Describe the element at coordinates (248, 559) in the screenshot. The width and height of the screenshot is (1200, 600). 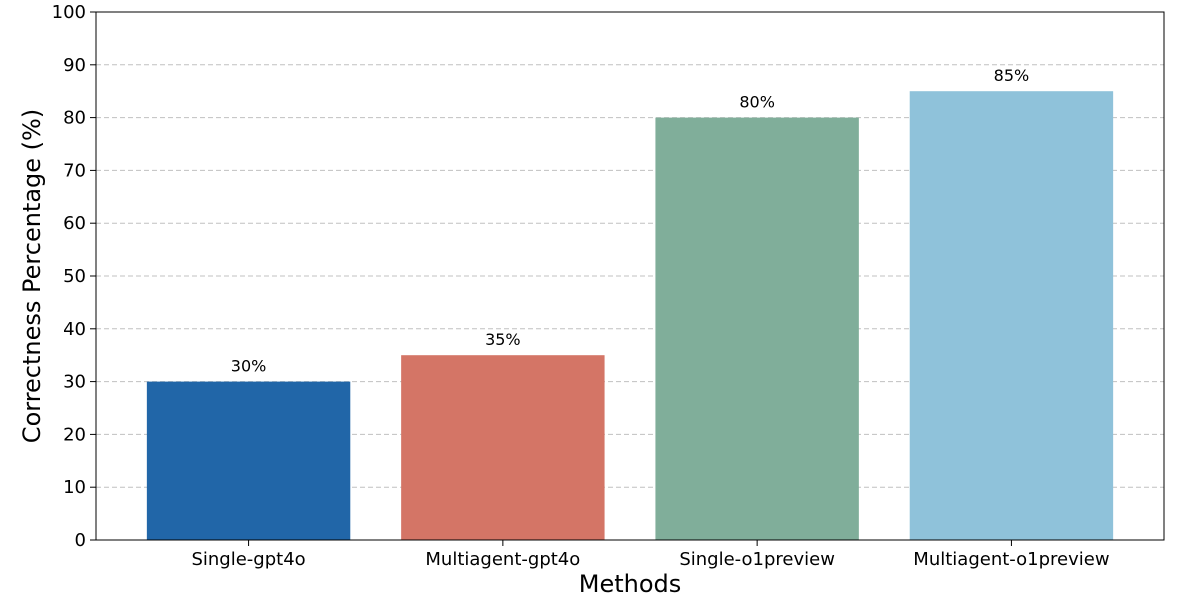
I see `x-tick-label: Single-gpt4o` at that location.